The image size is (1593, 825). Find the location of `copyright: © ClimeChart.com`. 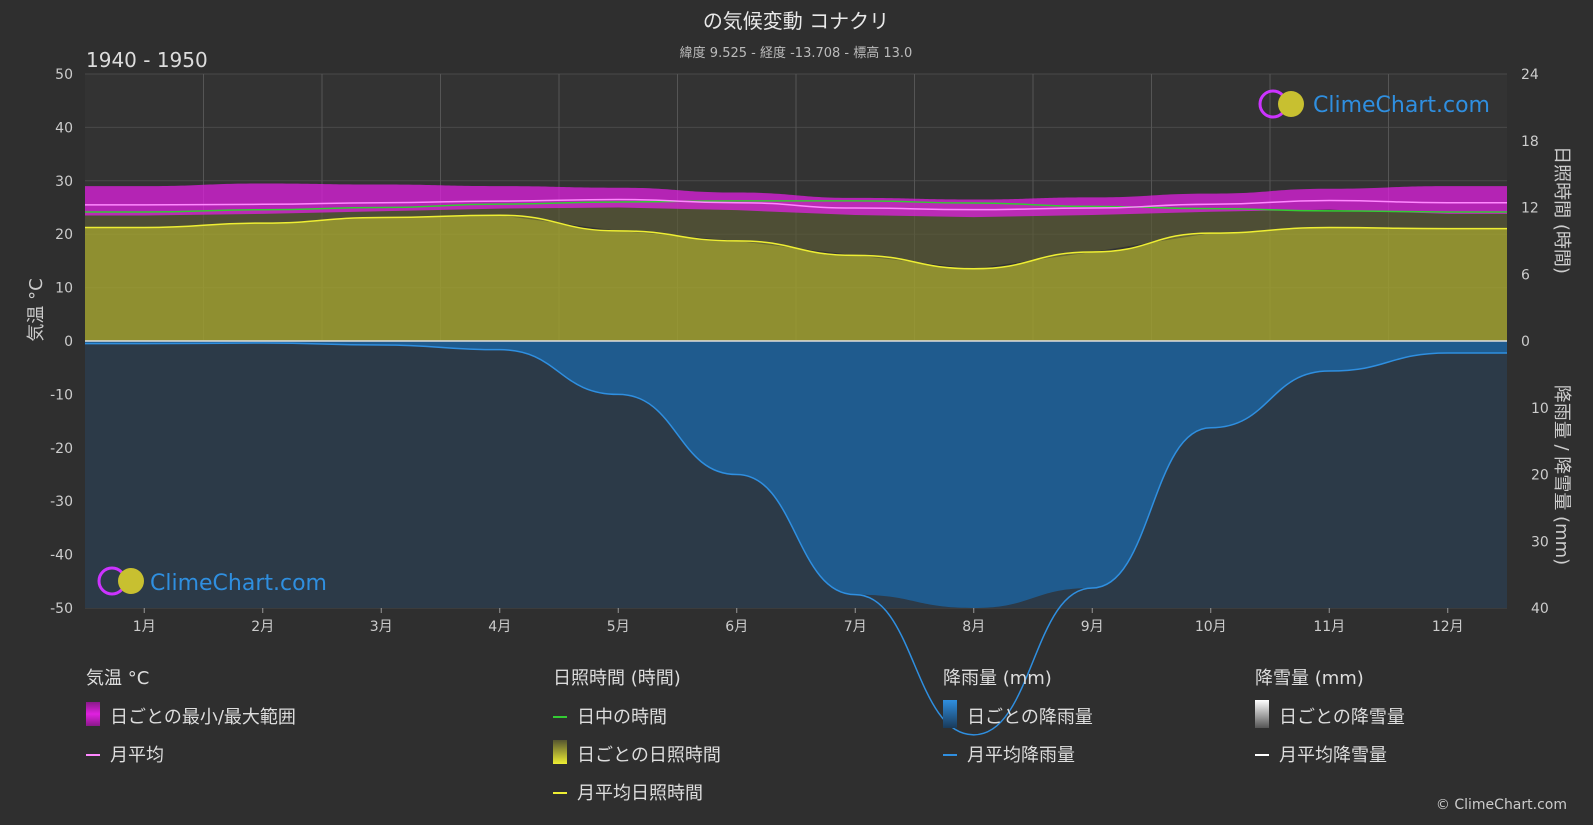

copyright: © ClimeChart.com is located at coordinates (1501, 805).